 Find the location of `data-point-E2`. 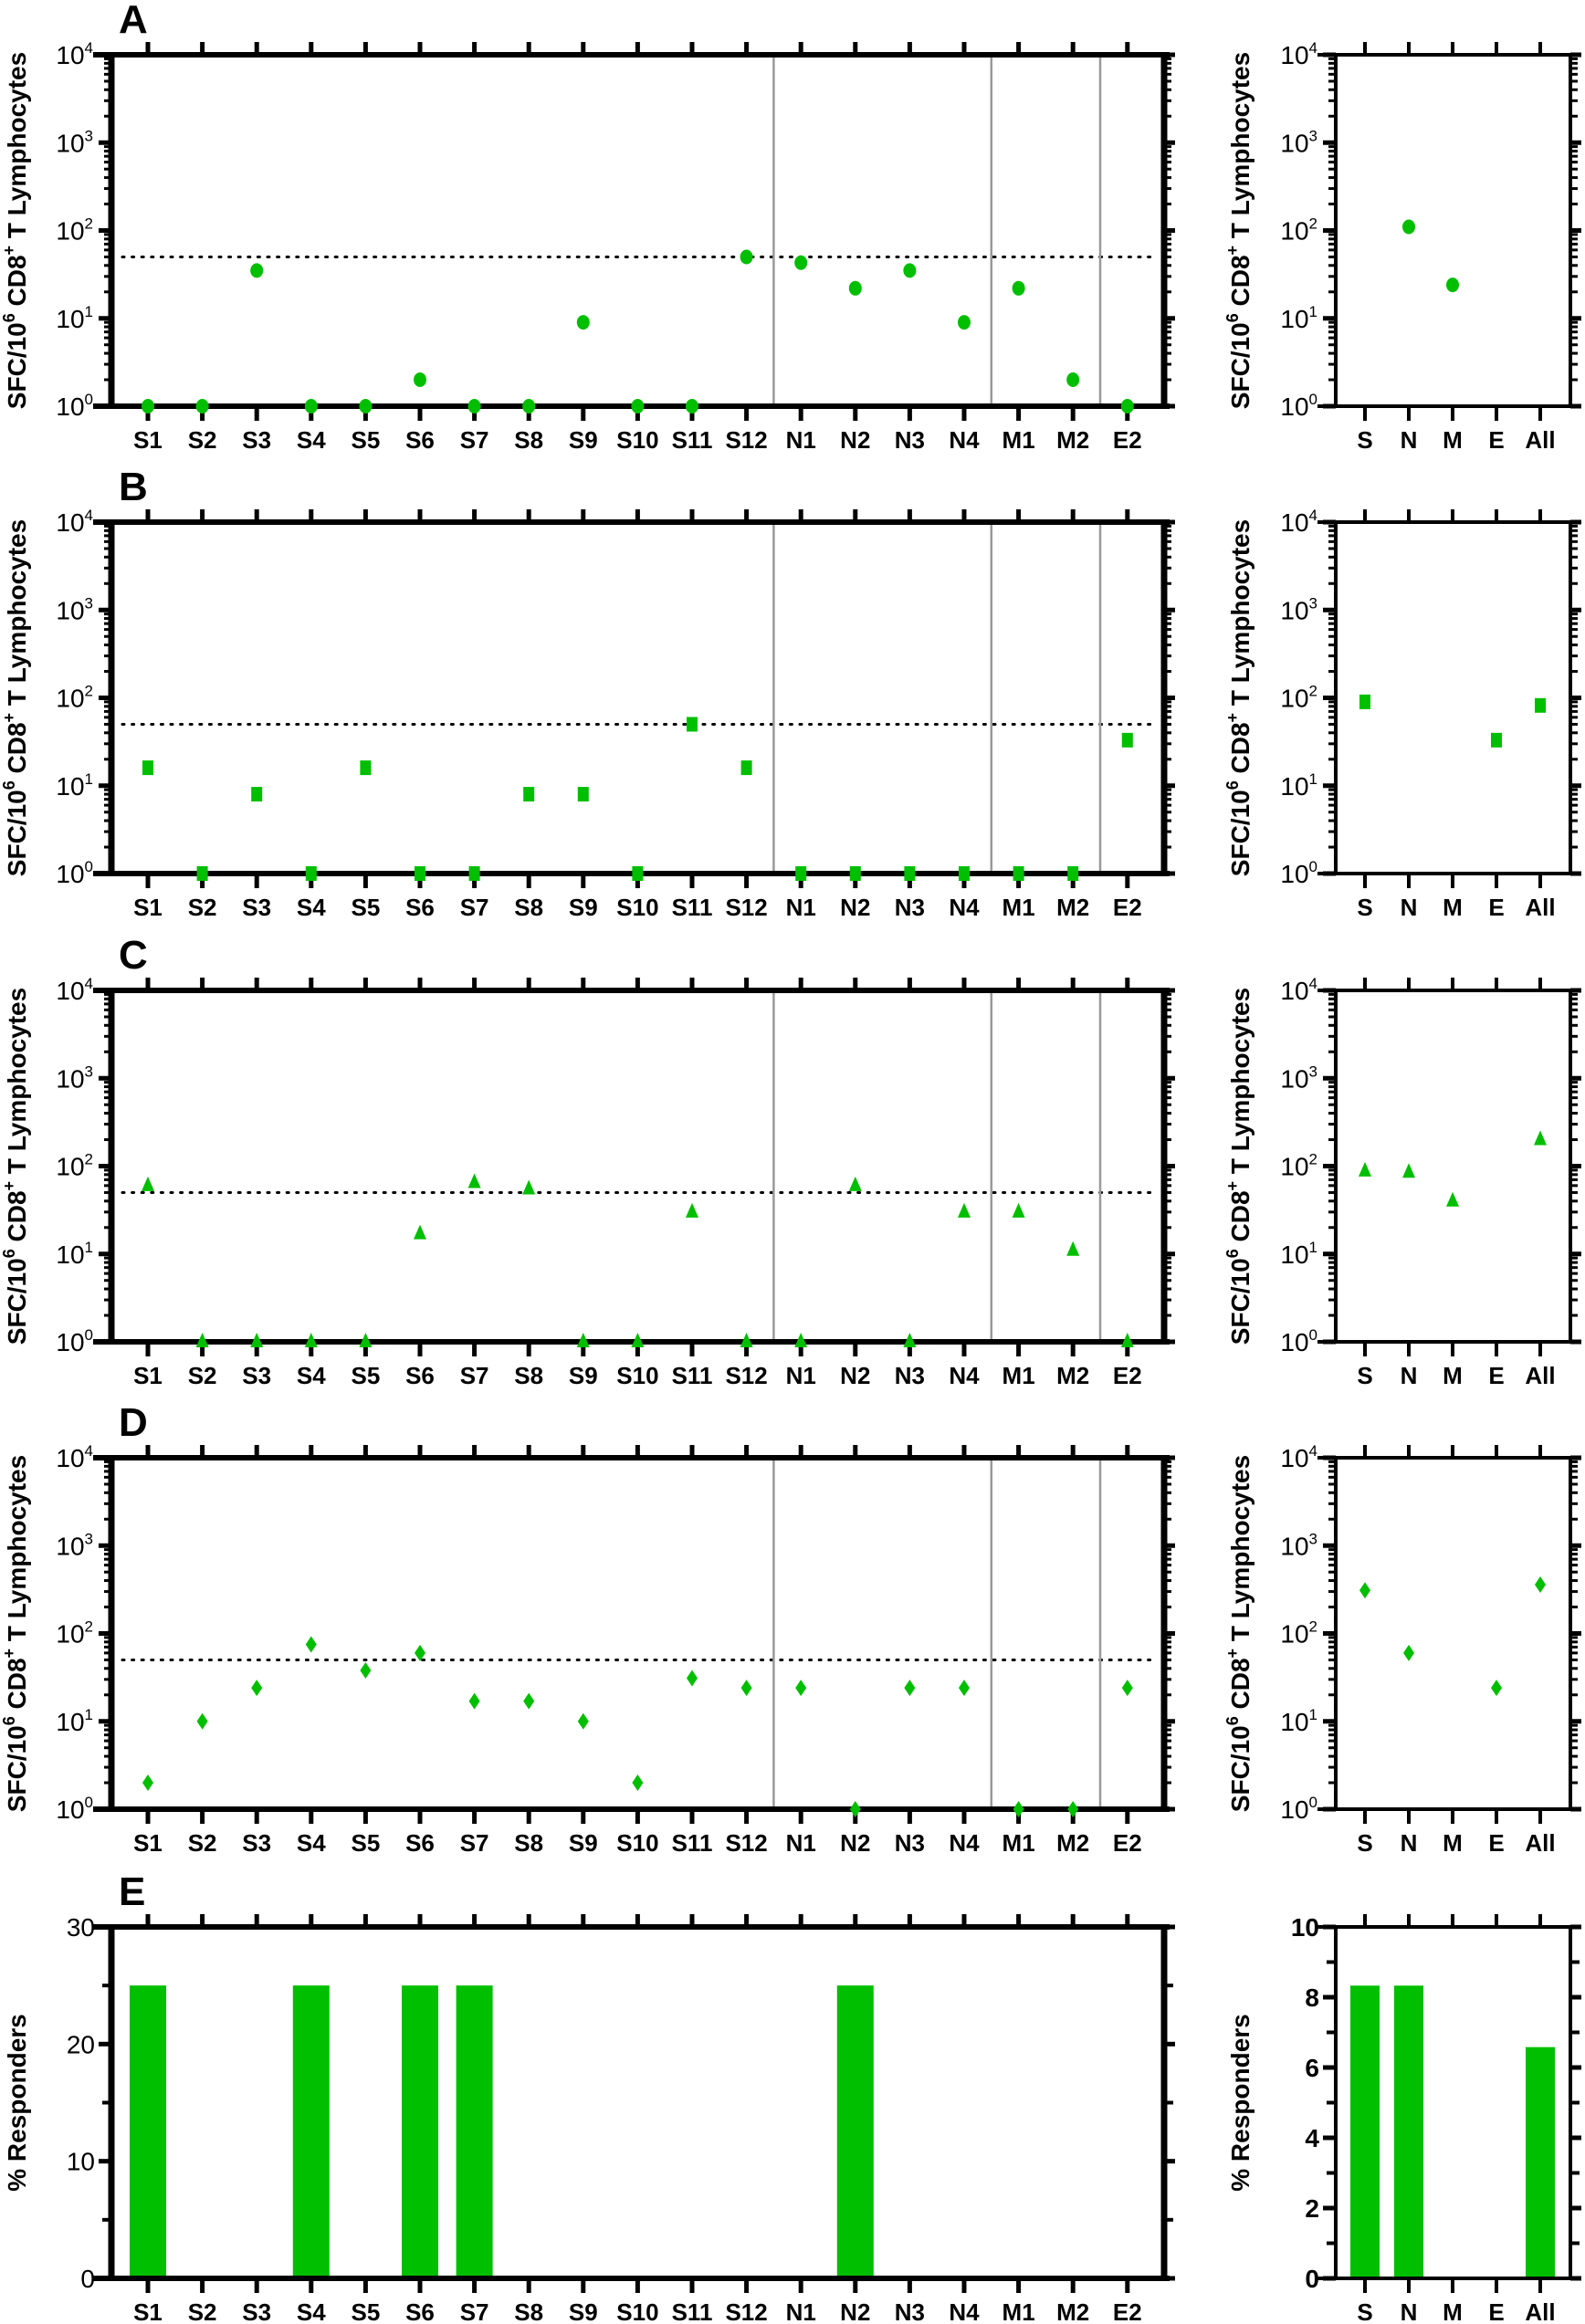

data-point-E2 is located at coordinates (1127, 1689).